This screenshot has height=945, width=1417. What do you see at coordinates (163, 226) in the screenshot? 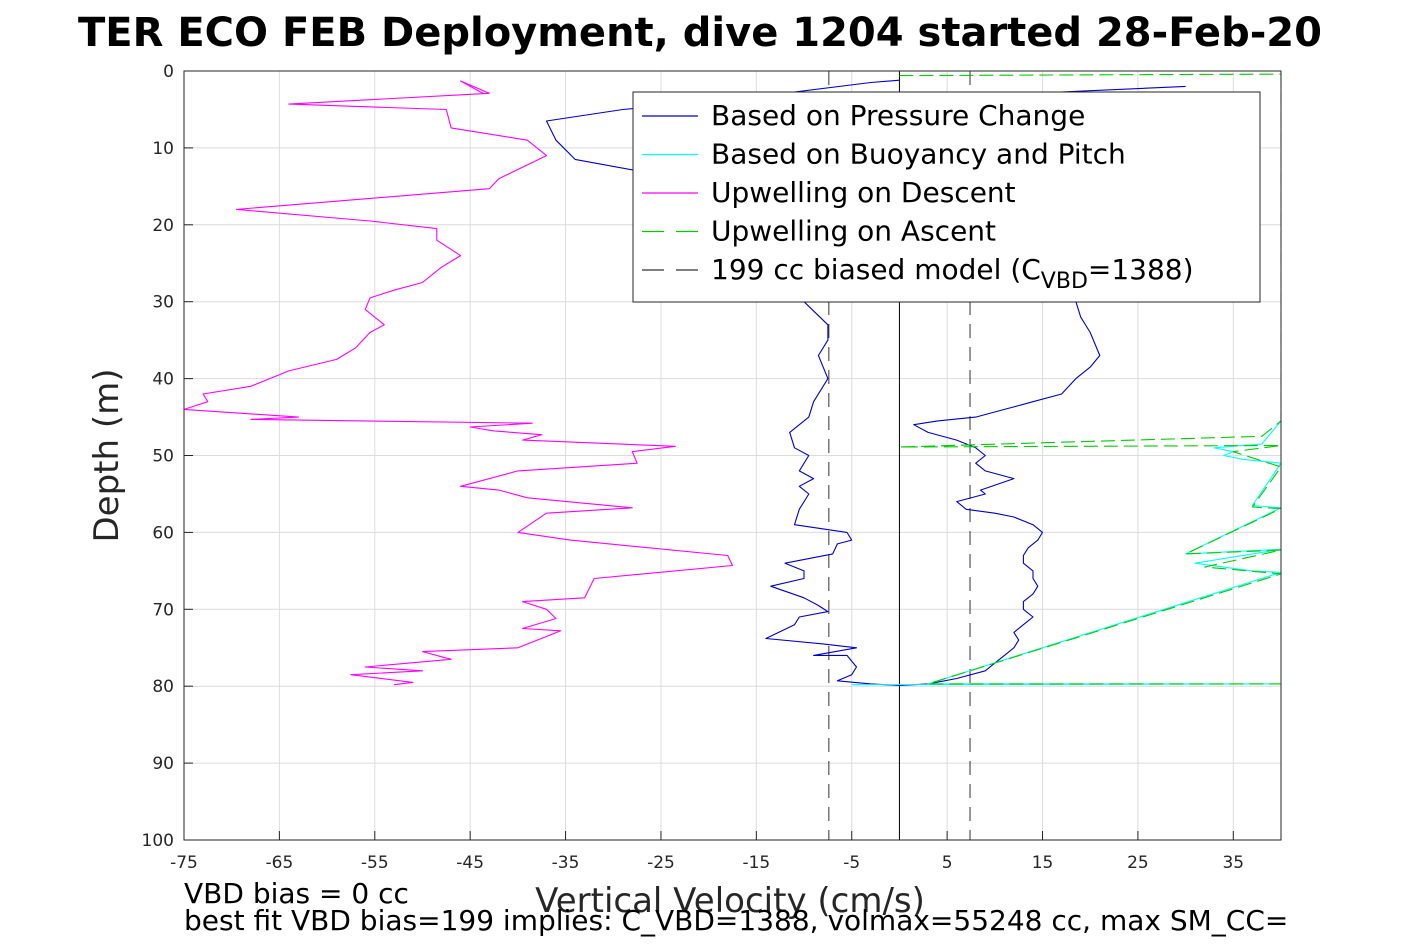
I see `y-tick-label: 20` at bounding box center [163, 226].